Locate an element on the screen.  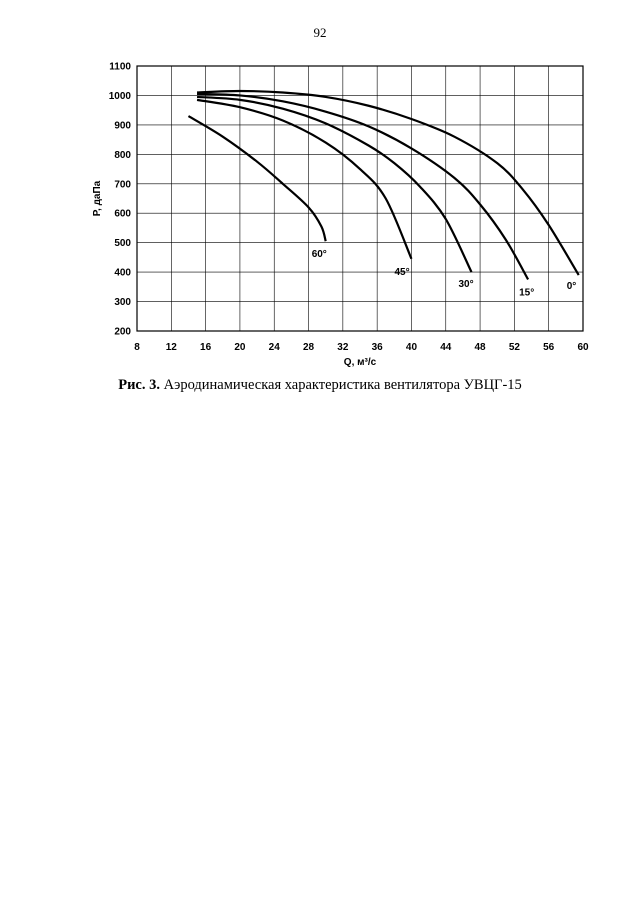
y-tick-label: 1100 is located at coordinates (120, 67).